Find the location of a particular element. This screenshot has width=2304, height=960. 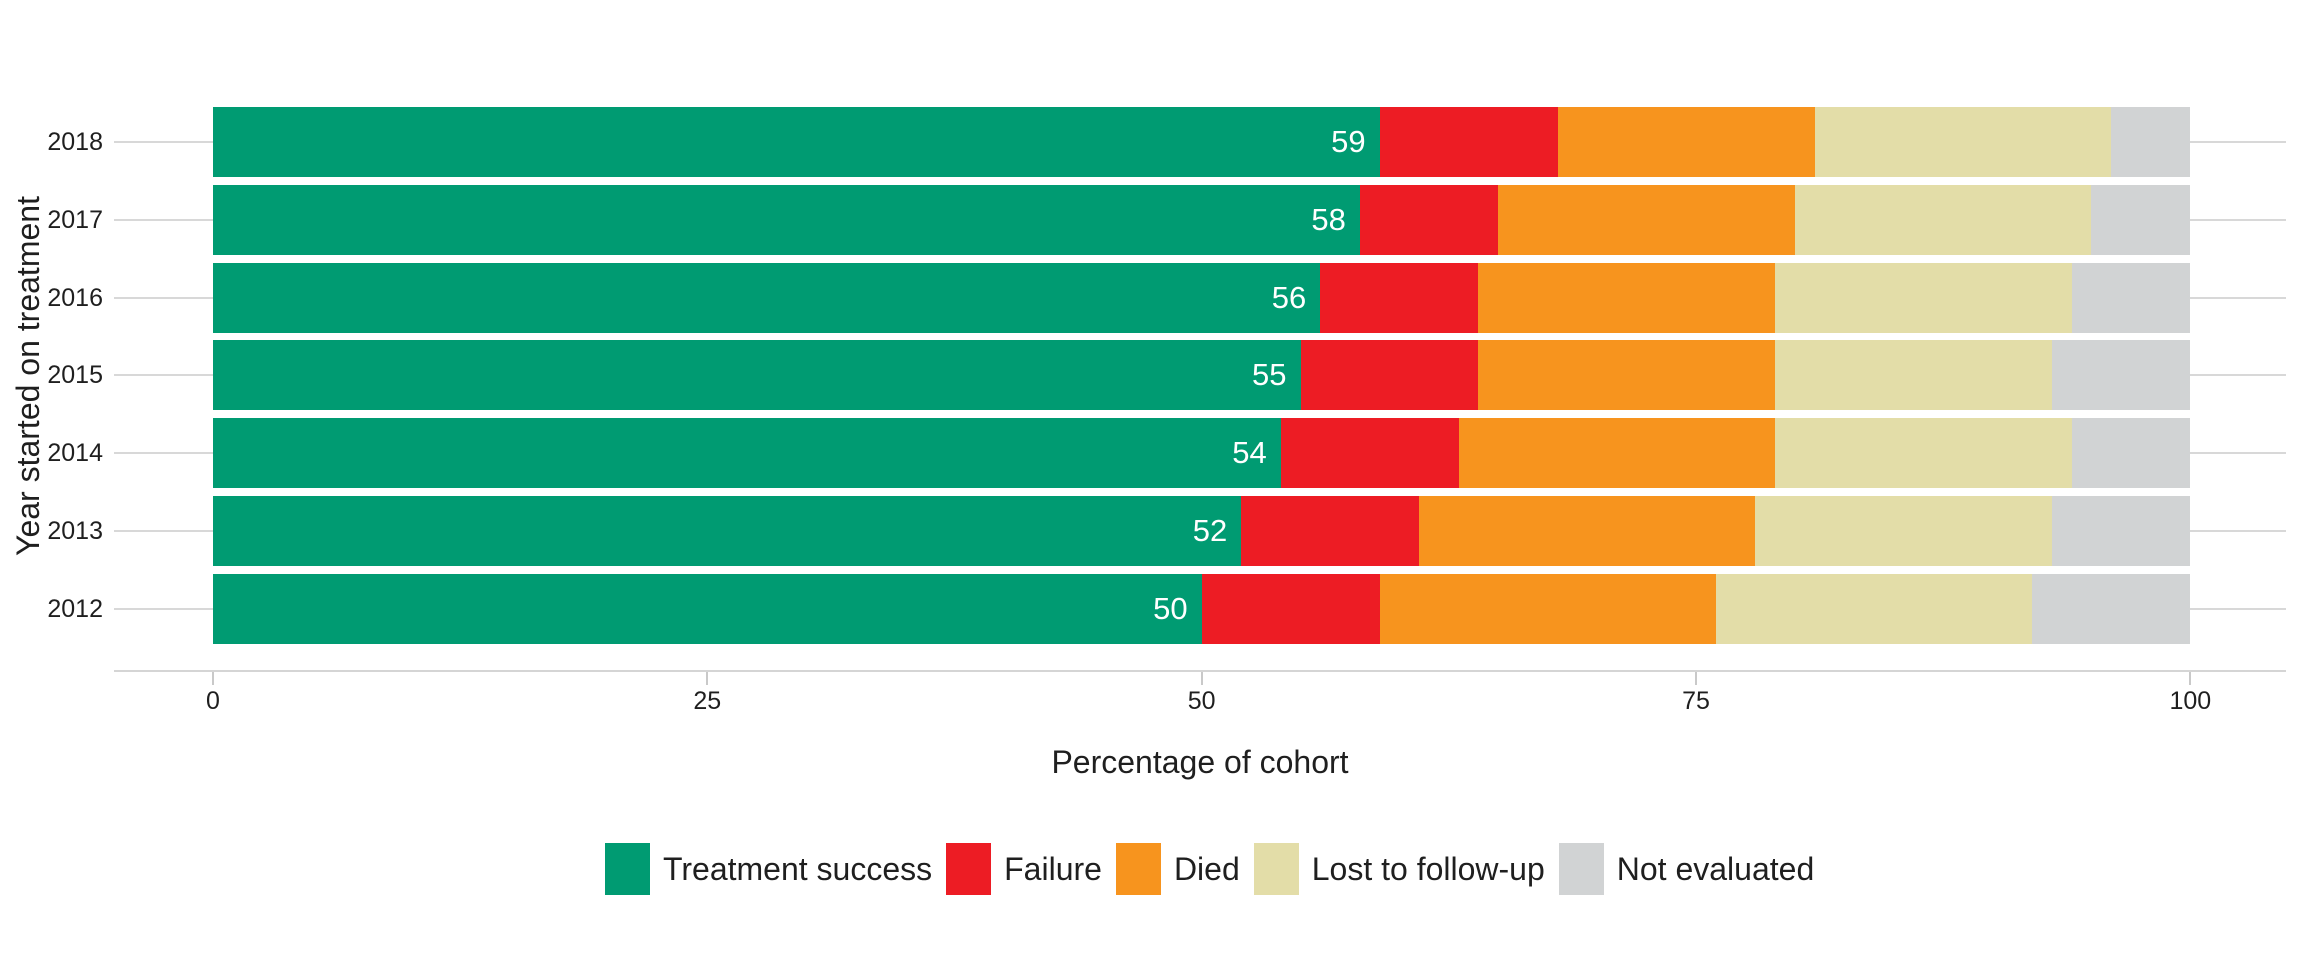

bar-value-label: 55 is located at coordinates (1269, 375).